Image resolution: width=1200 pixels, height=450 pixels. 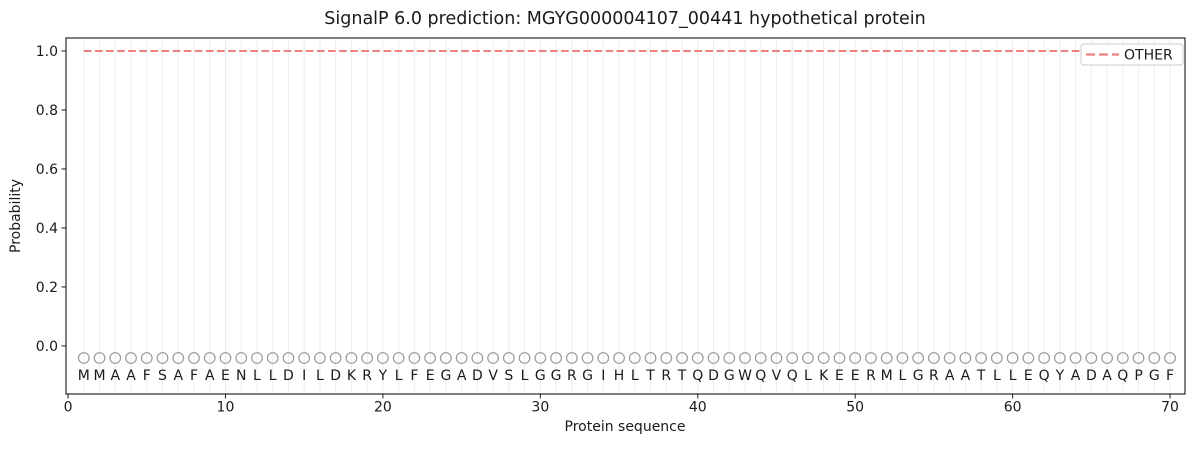 What do you see at coordinates (745, 376) in the screenshot?
I see `residue-letter: W` at bounding box center [745, 376].